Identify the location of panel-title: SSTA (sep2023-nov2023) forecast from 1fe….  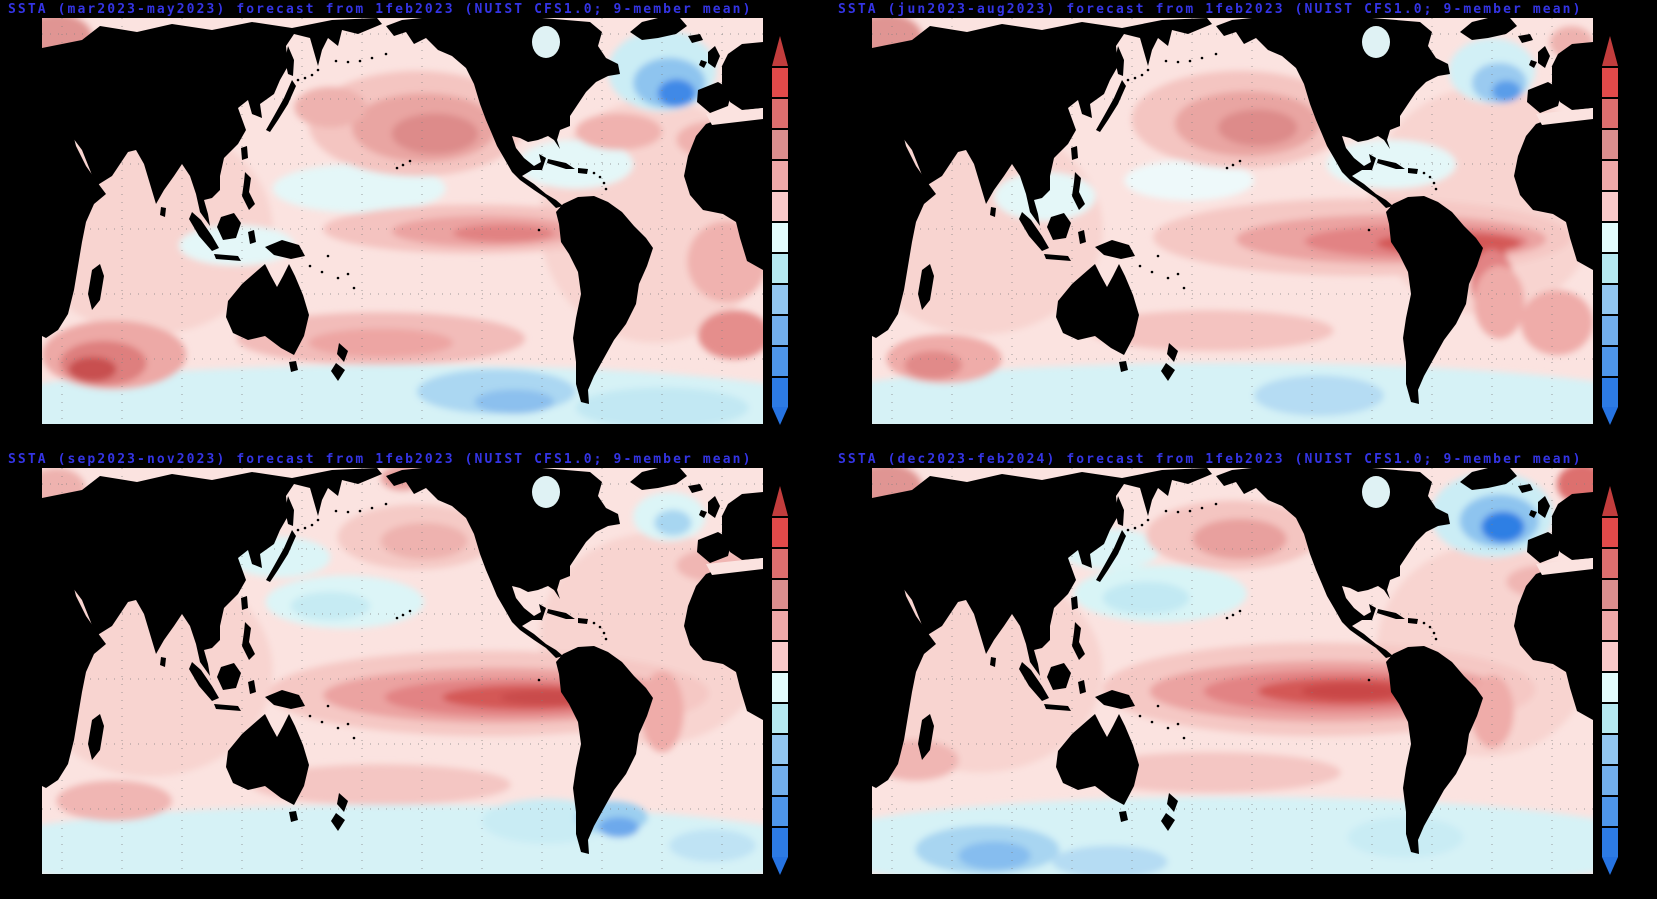
(380, 459).